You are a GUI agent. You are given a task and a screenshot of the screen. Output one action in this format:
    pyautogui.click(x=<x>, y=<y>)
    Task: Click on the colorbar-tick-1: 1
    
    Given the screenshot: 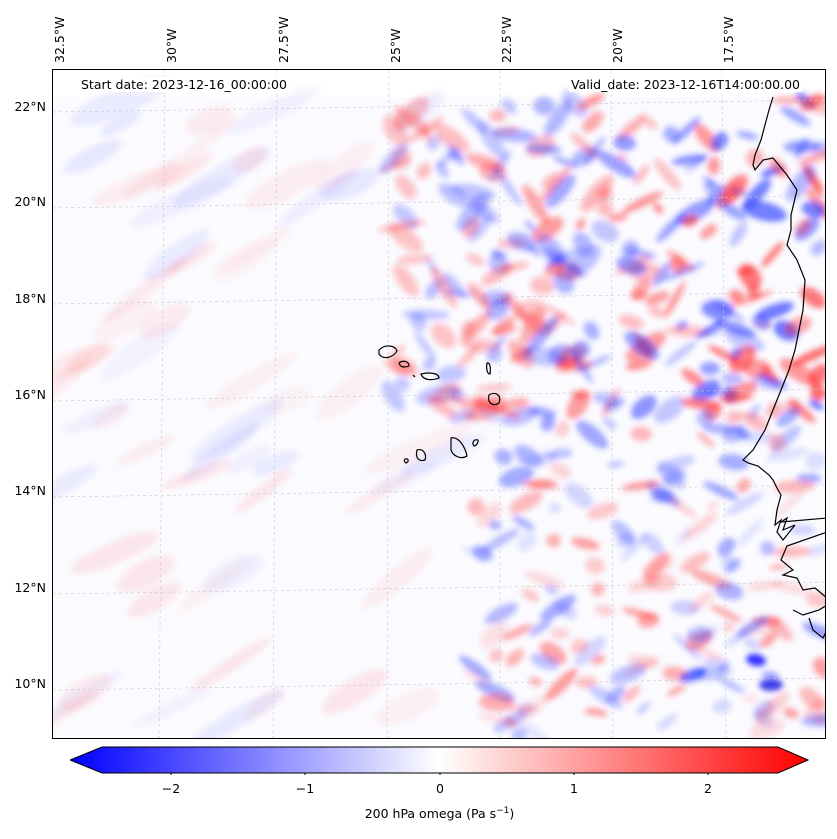 What is the action you would take?
    pyautogui.click(x=574, y=788)
    